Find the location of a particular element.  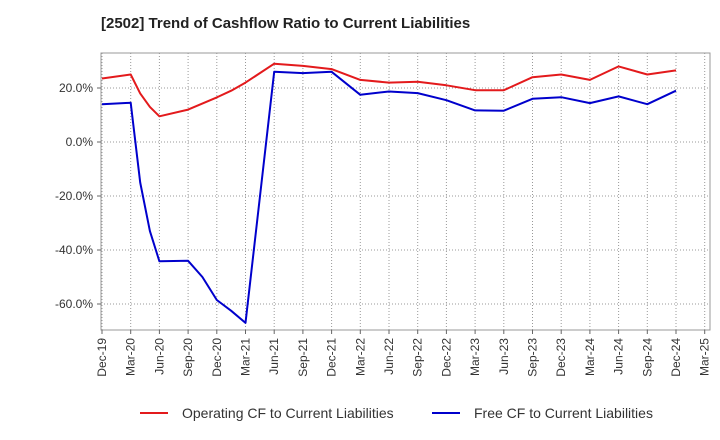

series-line-operating-cf is located at coordinates (389, 90).